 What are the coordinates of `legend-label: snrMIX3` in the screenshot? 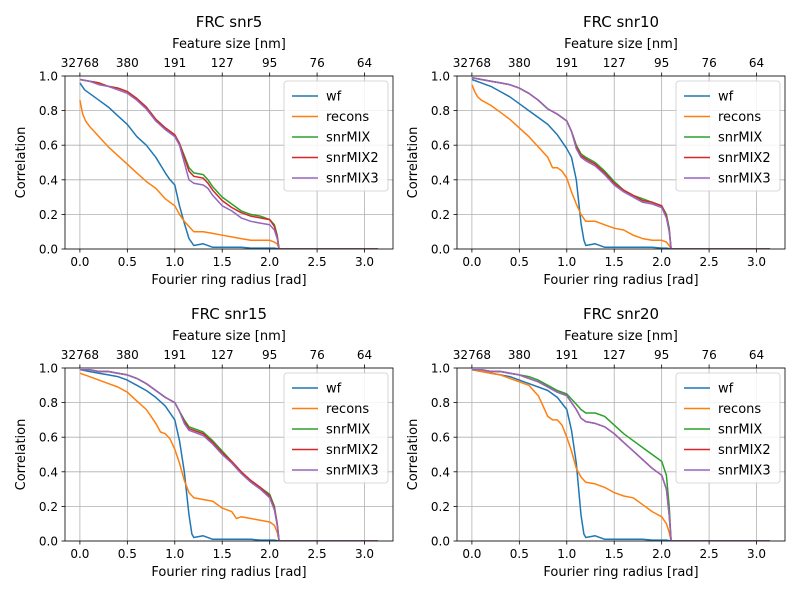 It's located at (744, 471).